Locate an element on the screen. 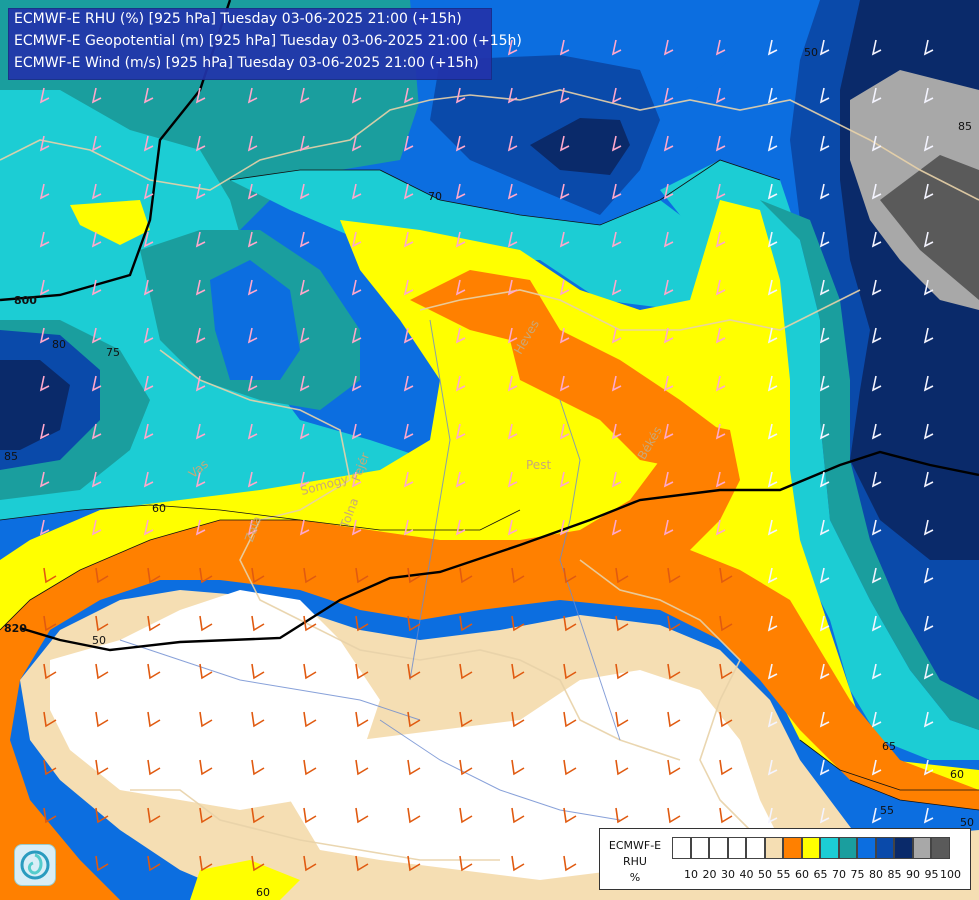 This screenshot has height=900, width=979. rhu-60b-label: 60 is located at coordinates (957, 774).